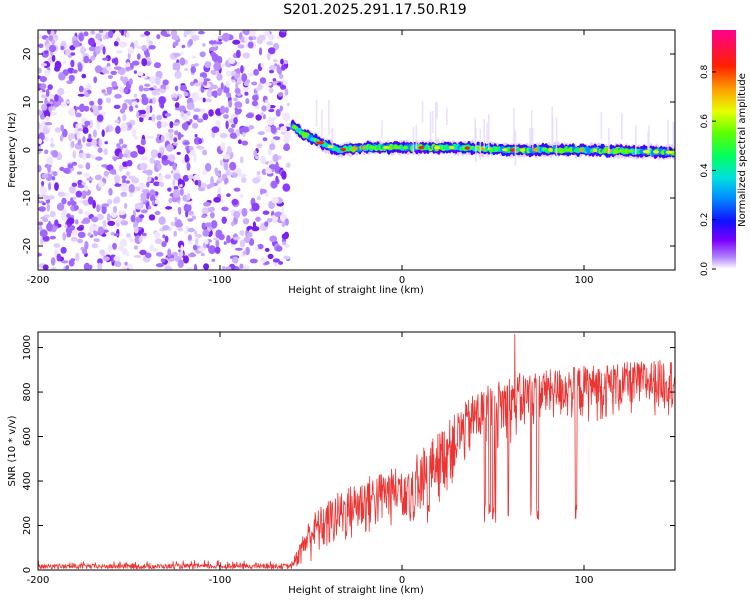 The image size is (750, 600). What do you see at coordinates (27, 525) in the screenshot?
I see `y-tick-label: 200` at bounding box center [27, 525].